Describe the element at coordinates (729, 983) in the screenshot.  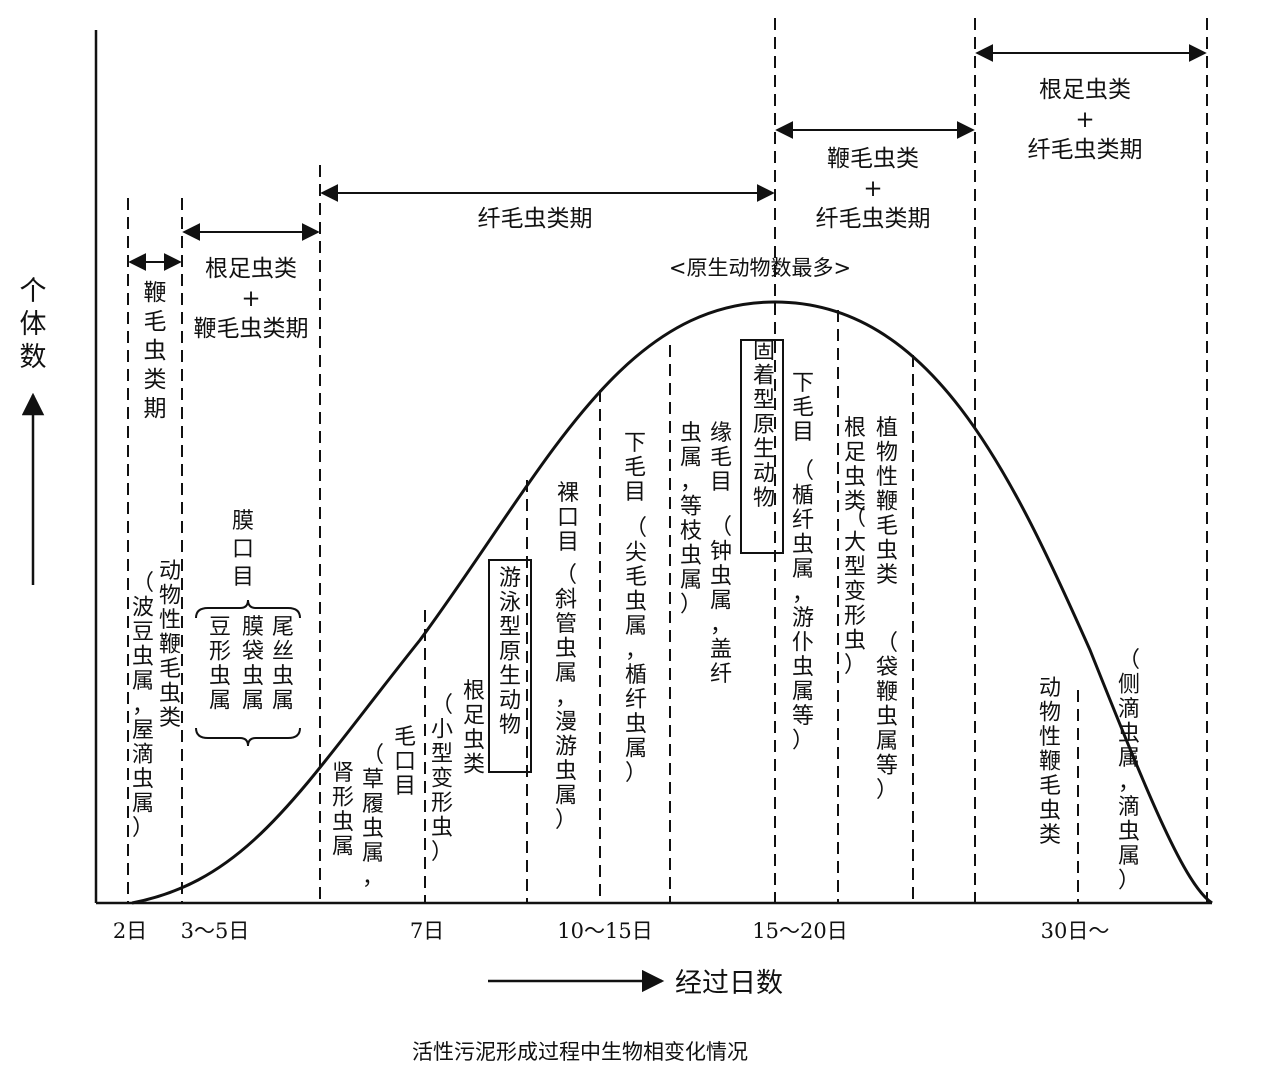
I see `x-axis-label: 经过日数` at that location.